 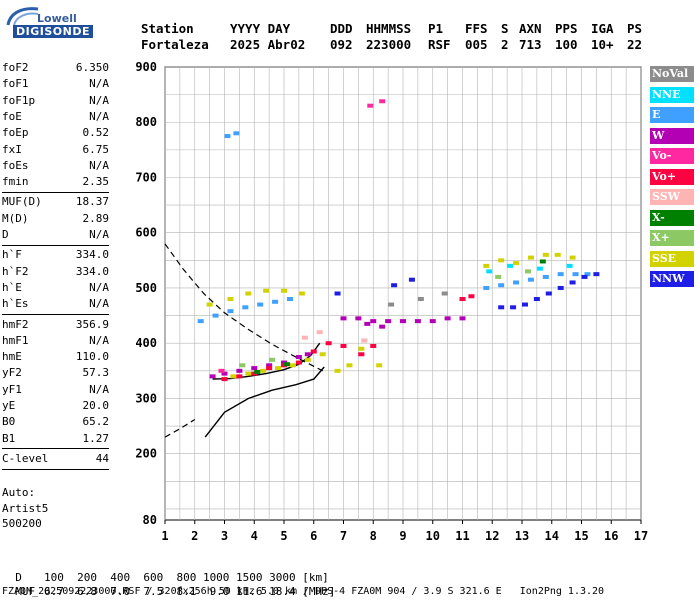 What do you see at coordinates (672, 115) in the screenshot?
I see `legend-item: E` at bounding box center [672, 115].